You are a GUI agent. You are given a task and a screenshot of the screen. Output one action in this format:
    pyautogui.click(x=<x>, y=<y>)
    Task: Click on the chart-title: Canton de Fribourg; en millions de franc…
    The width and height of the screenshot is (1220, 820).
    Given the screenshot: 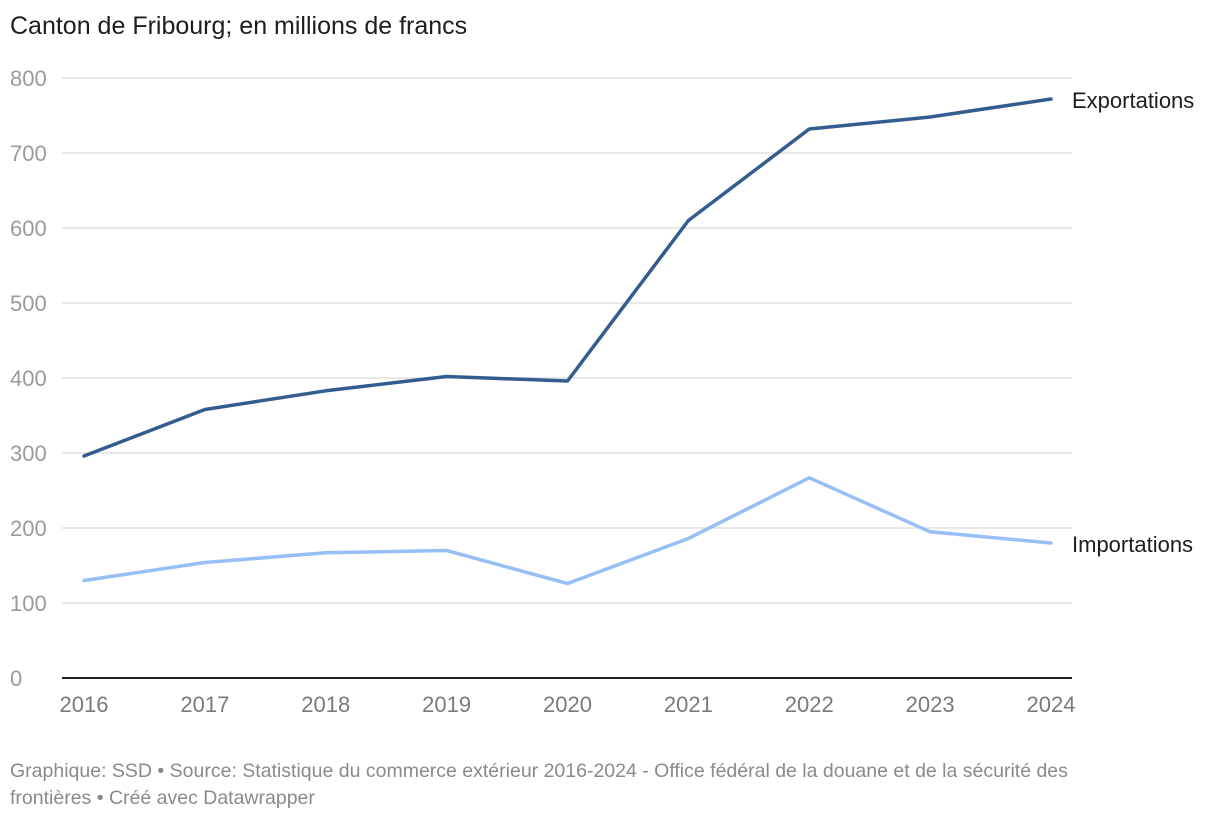 What is the action you would take?
    pyautogui.click(x=239, y=26)
    